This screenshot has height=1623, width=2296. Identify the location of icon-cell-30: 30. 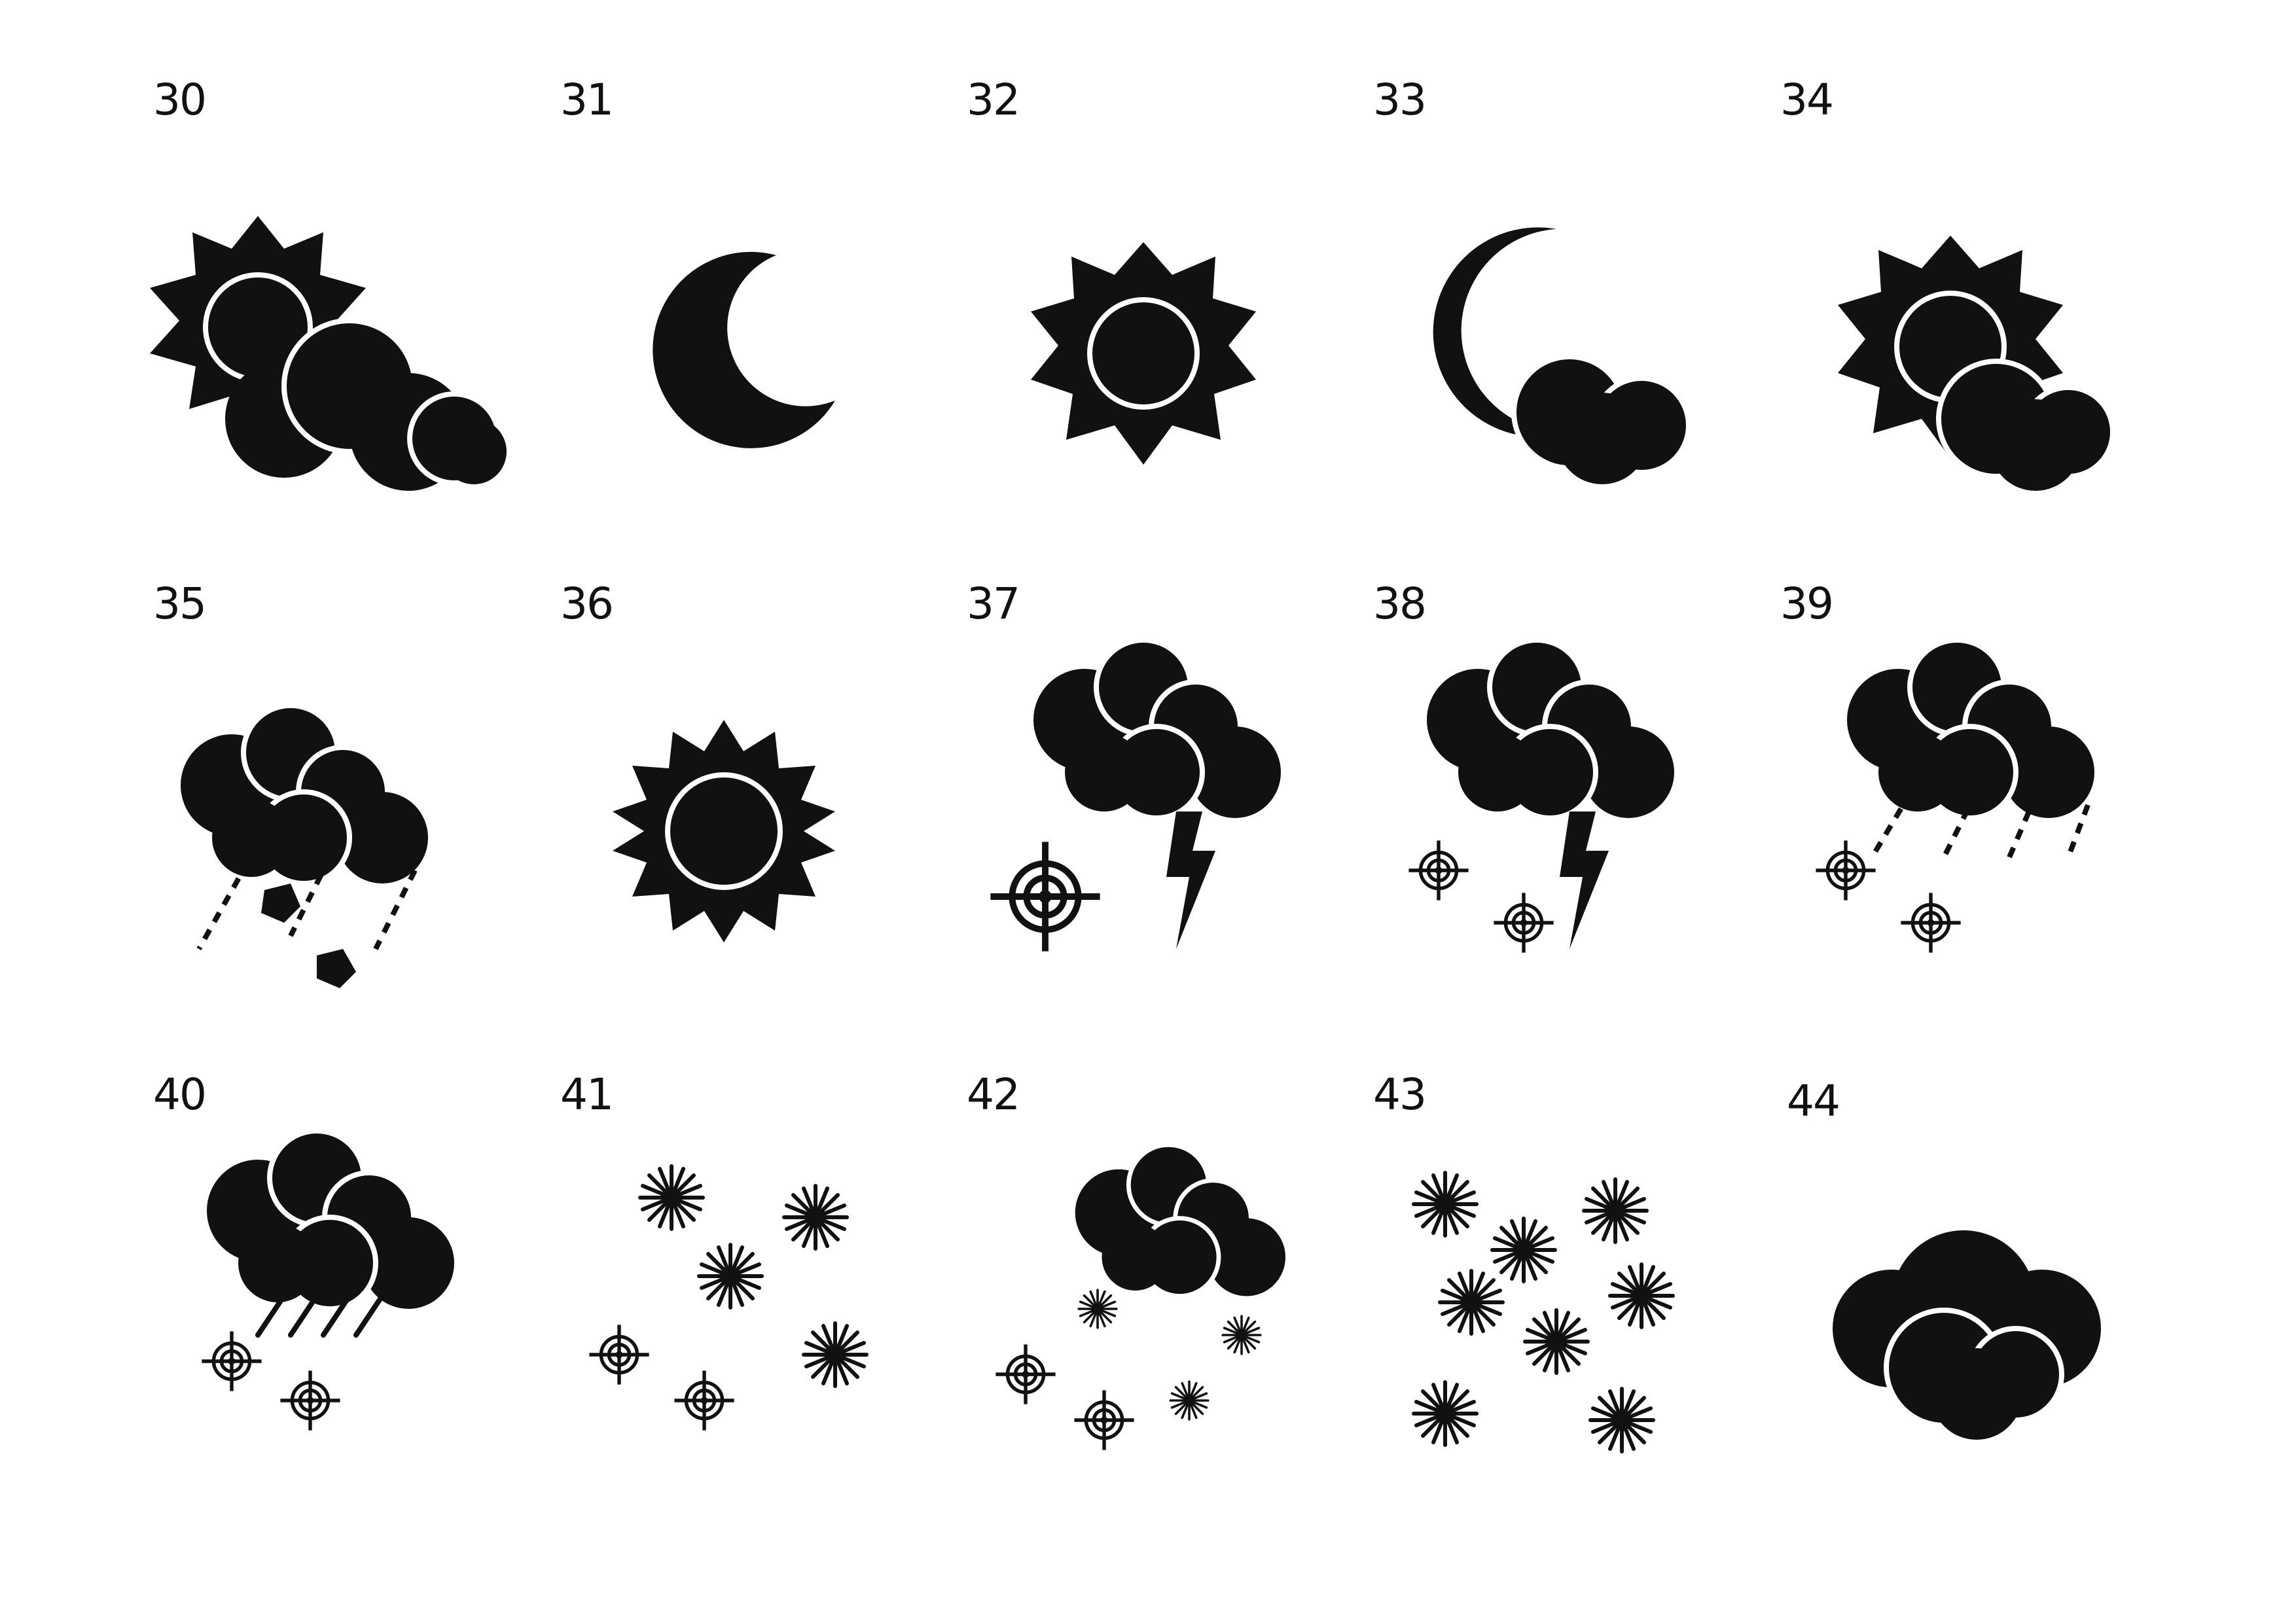
(356, 327).